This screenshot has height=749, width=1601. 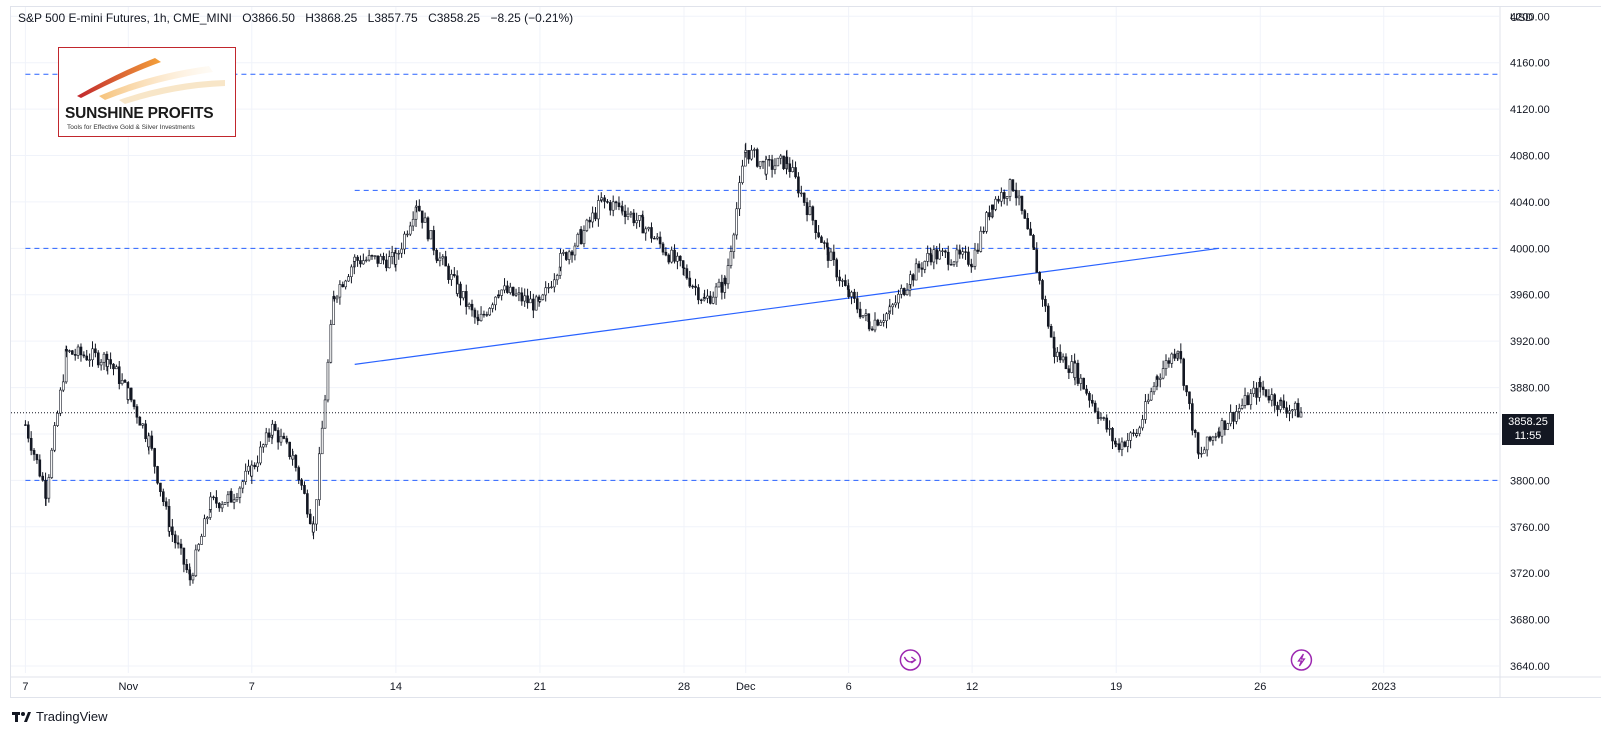 I want to click on time-tick-label: 26, so click(x=1260, y=687).